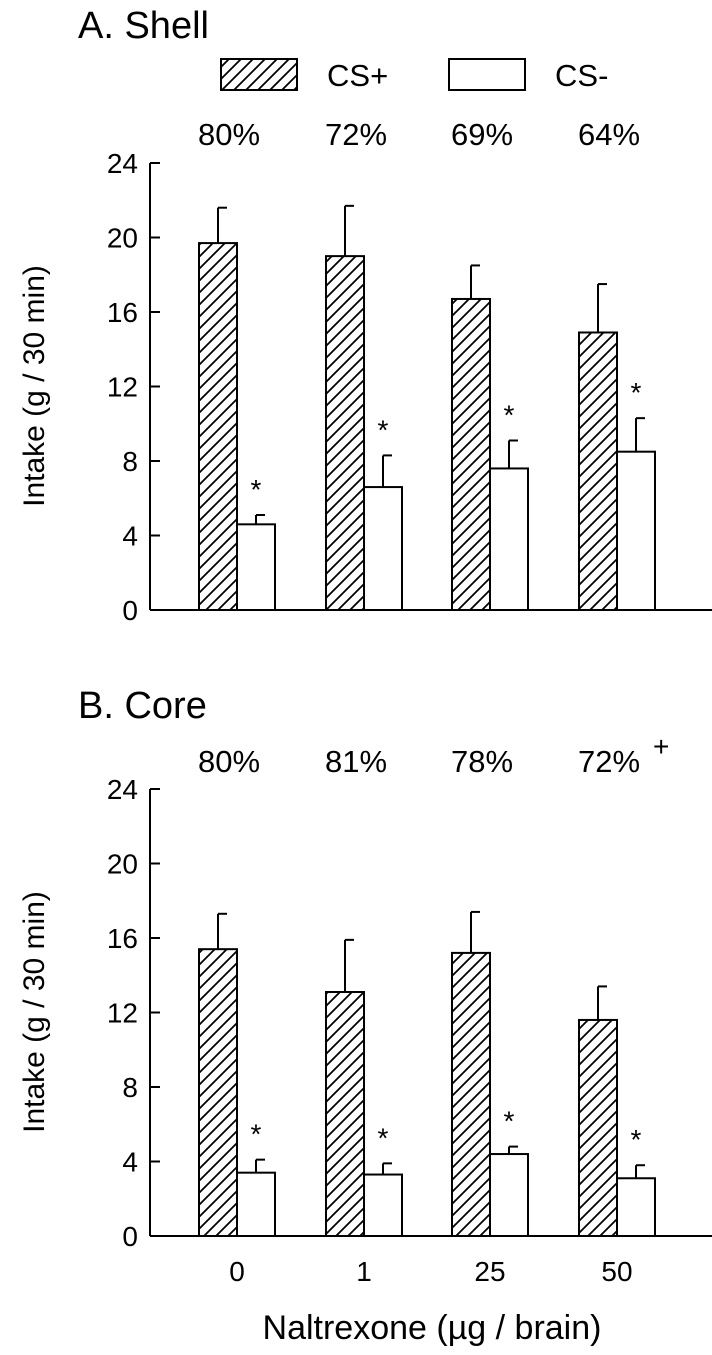 Image resolution: width=712 pixels, height=1355 pixels. I want to click on x-category-label: 25, so click(489, 1271).